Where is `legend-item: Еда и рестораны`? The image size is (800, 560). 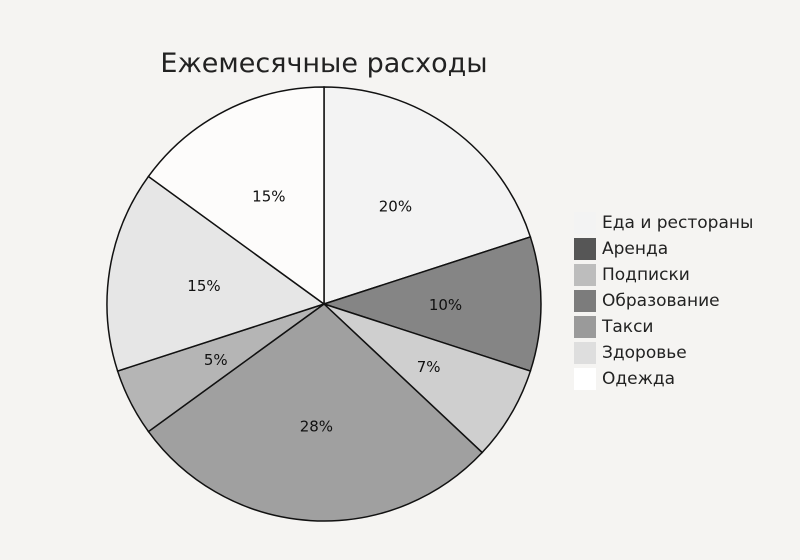
legend-item: Еда и рестораны is located at coordinates (663, 223).